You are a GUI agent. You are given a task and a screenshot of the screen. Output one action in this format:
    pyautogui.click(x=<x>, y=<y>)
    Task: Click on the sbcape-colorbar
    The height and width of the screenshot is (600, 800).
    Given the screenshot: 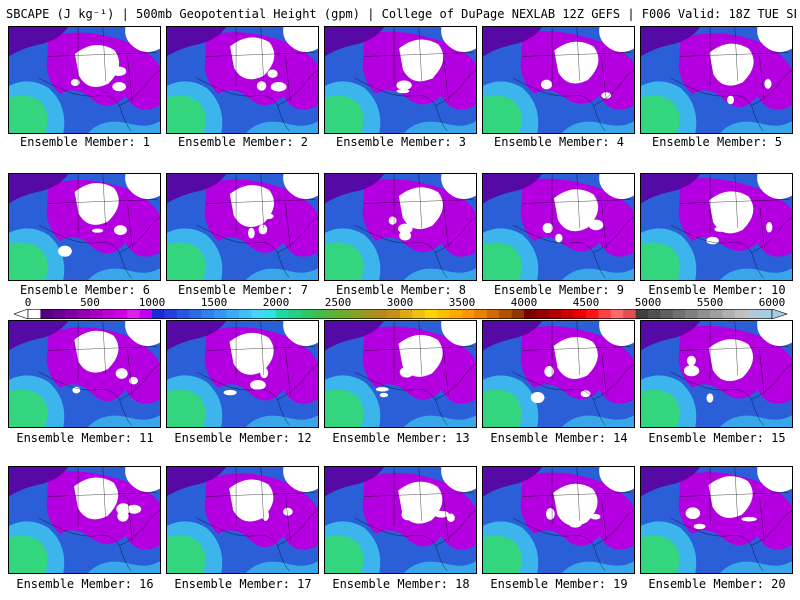 What is the action you would take?
    pyautogui.click(x=401, y=314)
    